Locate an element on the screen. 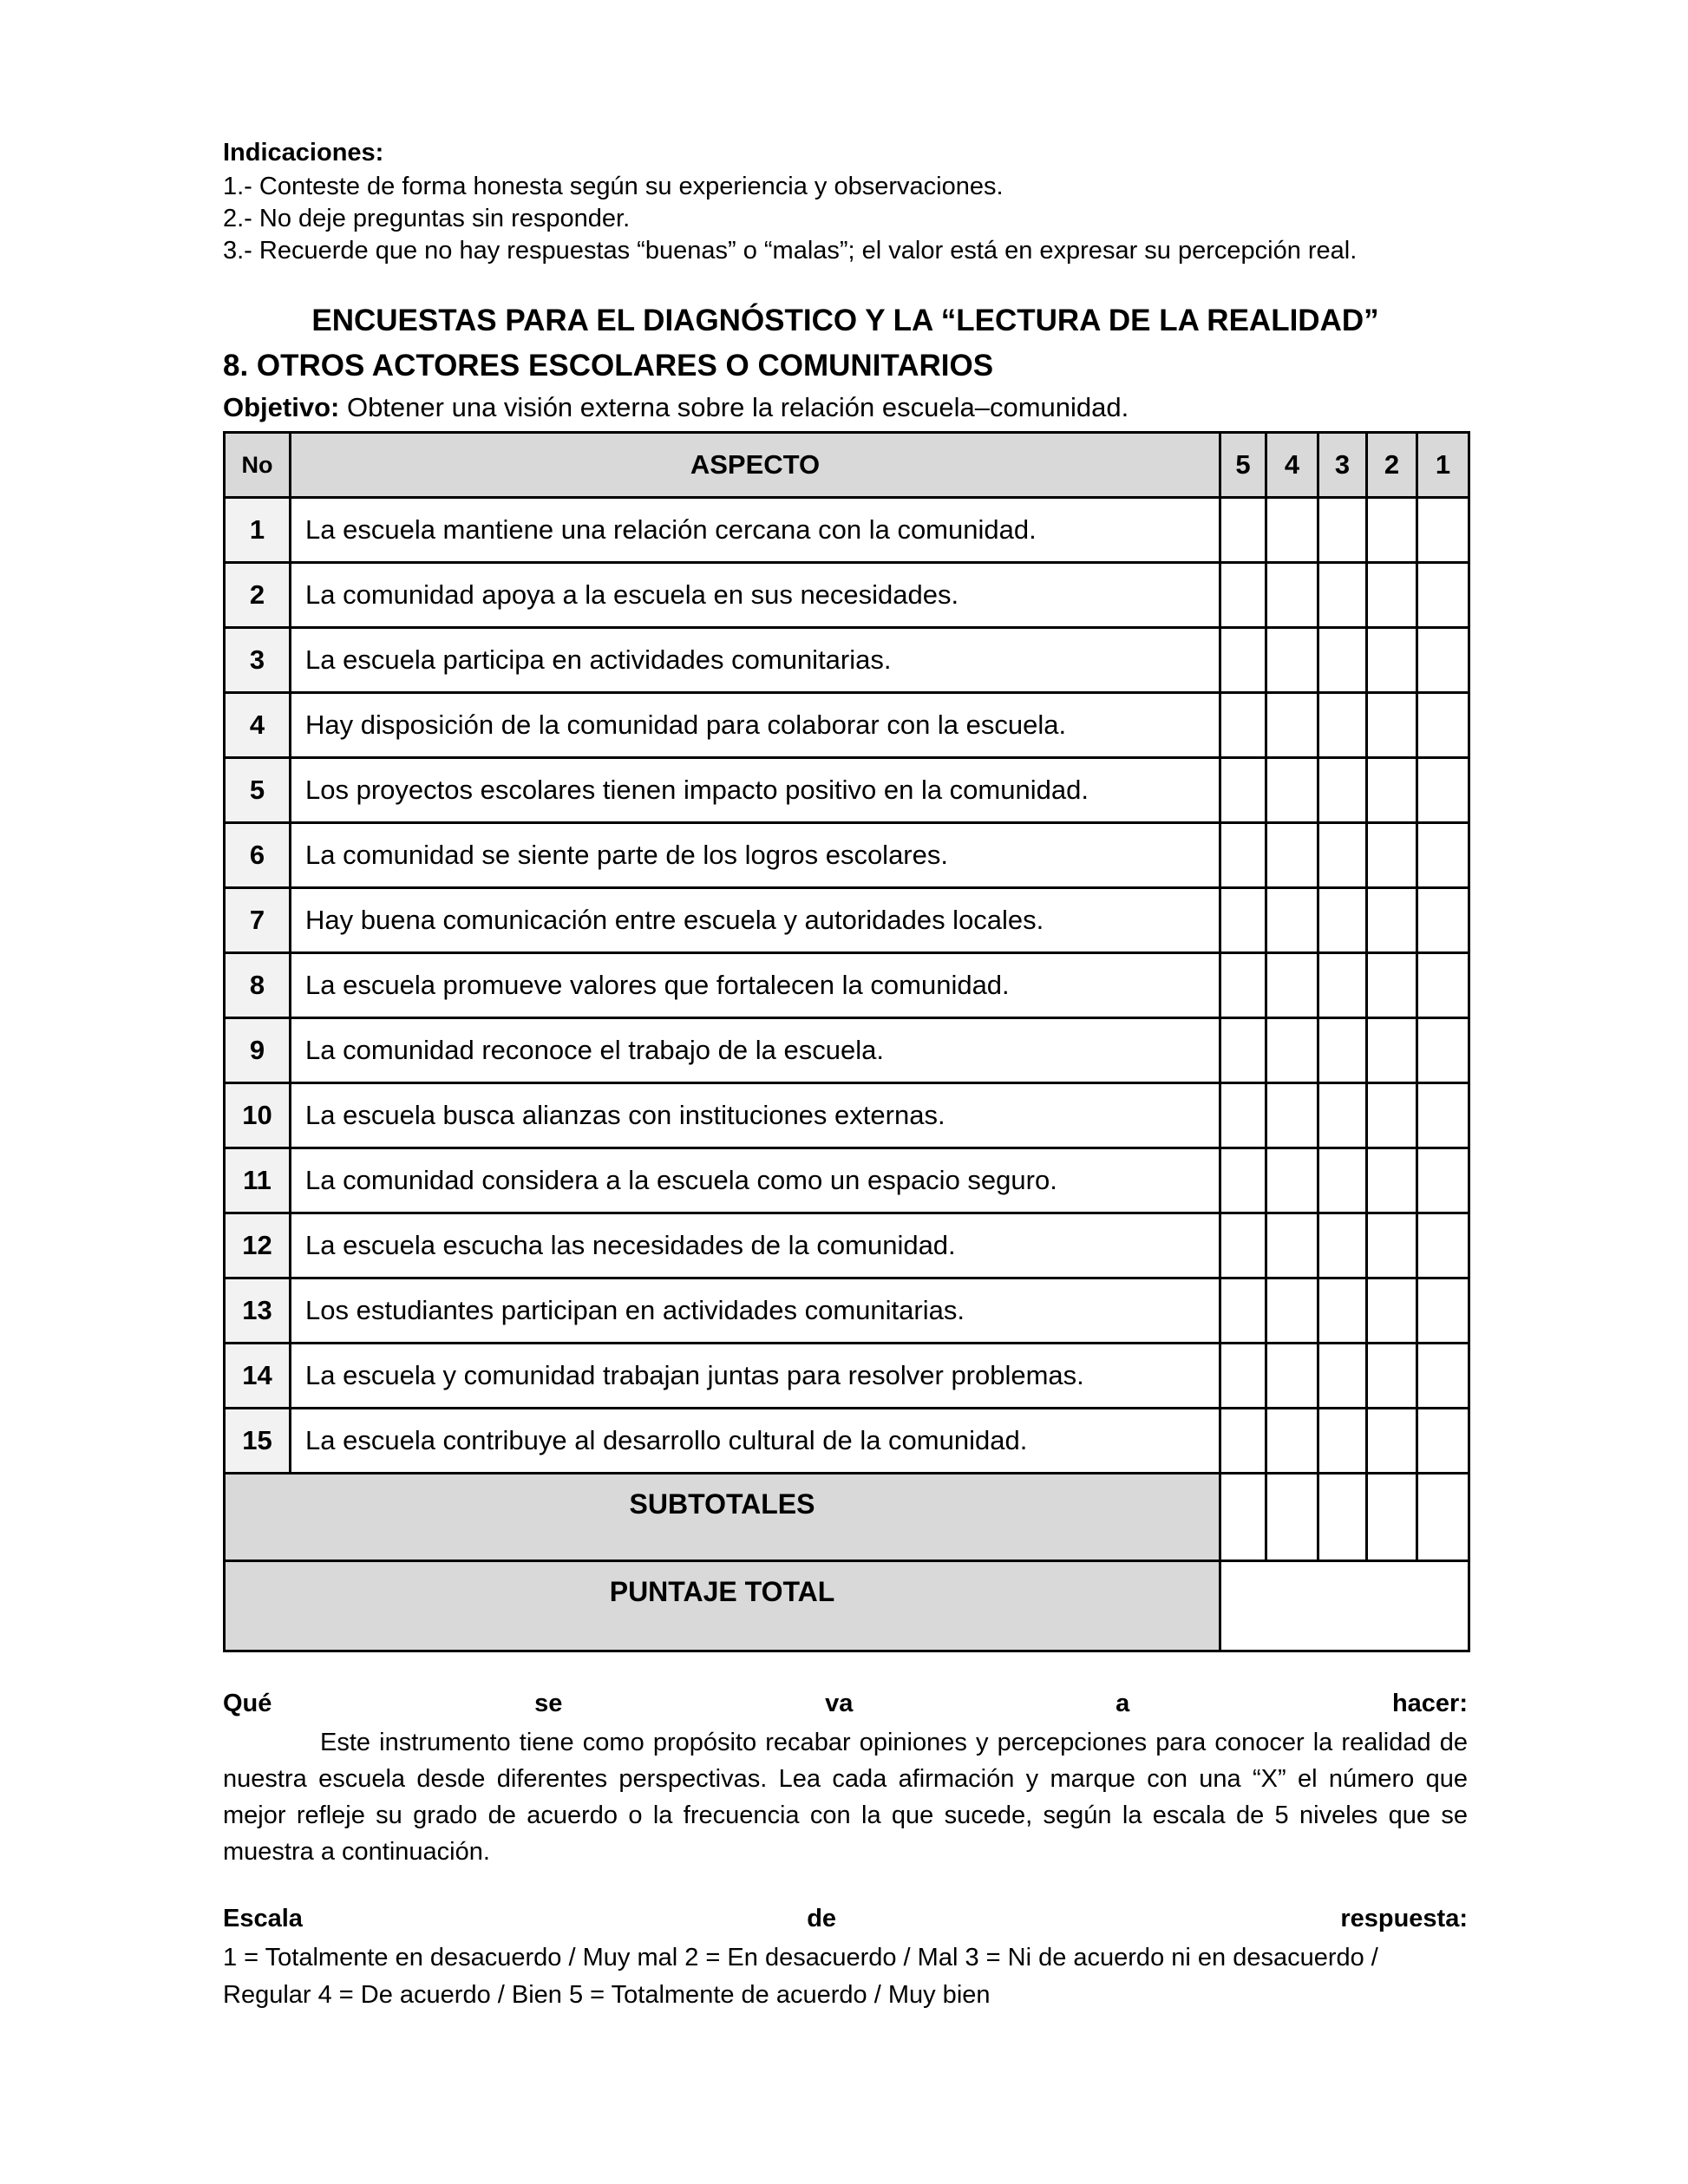 This screenshot has height=2184, width=1688. header-no: No is located at coordinates (257, 465).